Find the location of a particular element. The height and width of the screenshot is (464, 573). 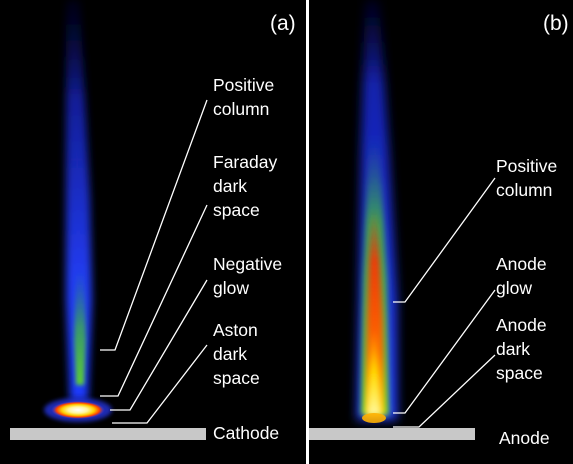

label-cathode: Cathode is located at coordinates (246, 433).